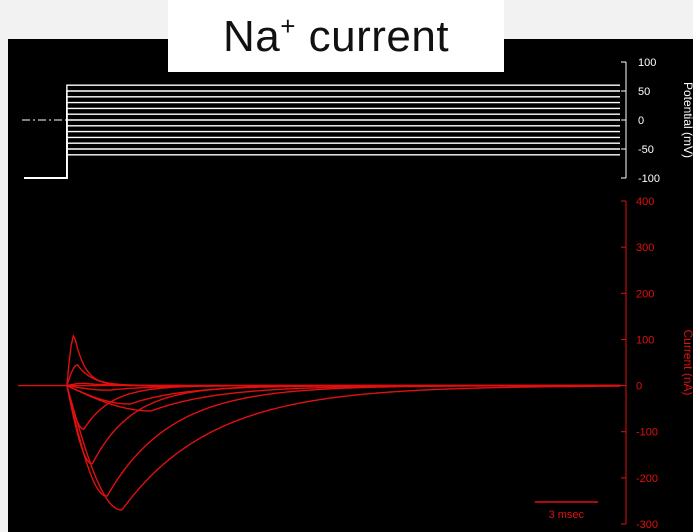 The height and width of the screenshot is (532, 693). I want to click on voltage-axis-title: Potential (mV), so click(687, 120).